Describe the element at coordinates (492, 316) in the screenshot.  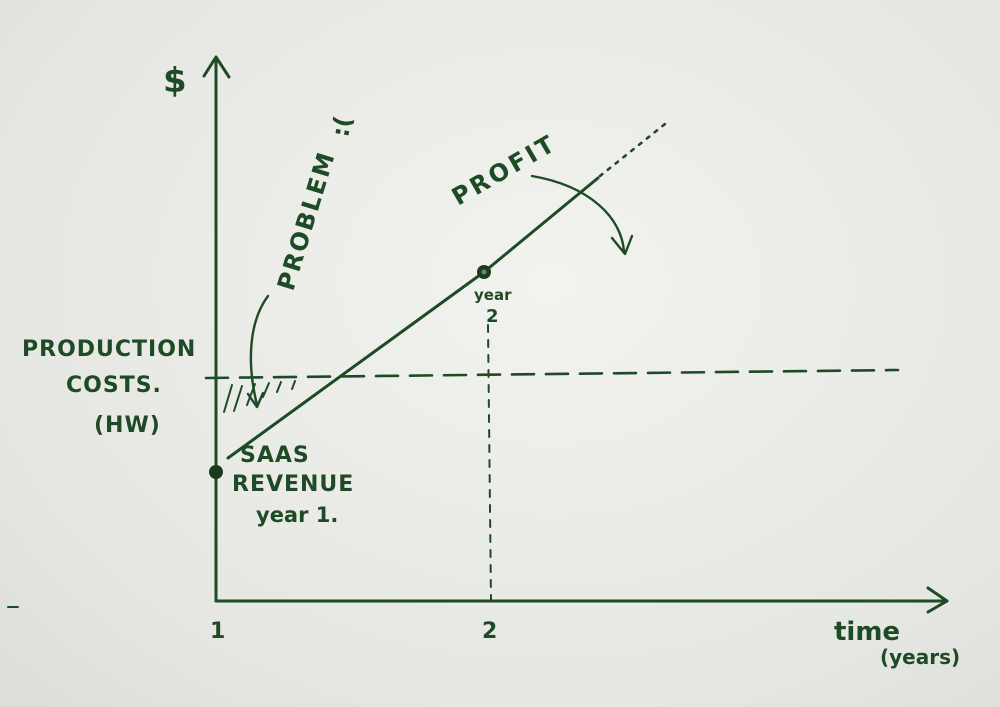
I see `year2-number: 2` at that location.